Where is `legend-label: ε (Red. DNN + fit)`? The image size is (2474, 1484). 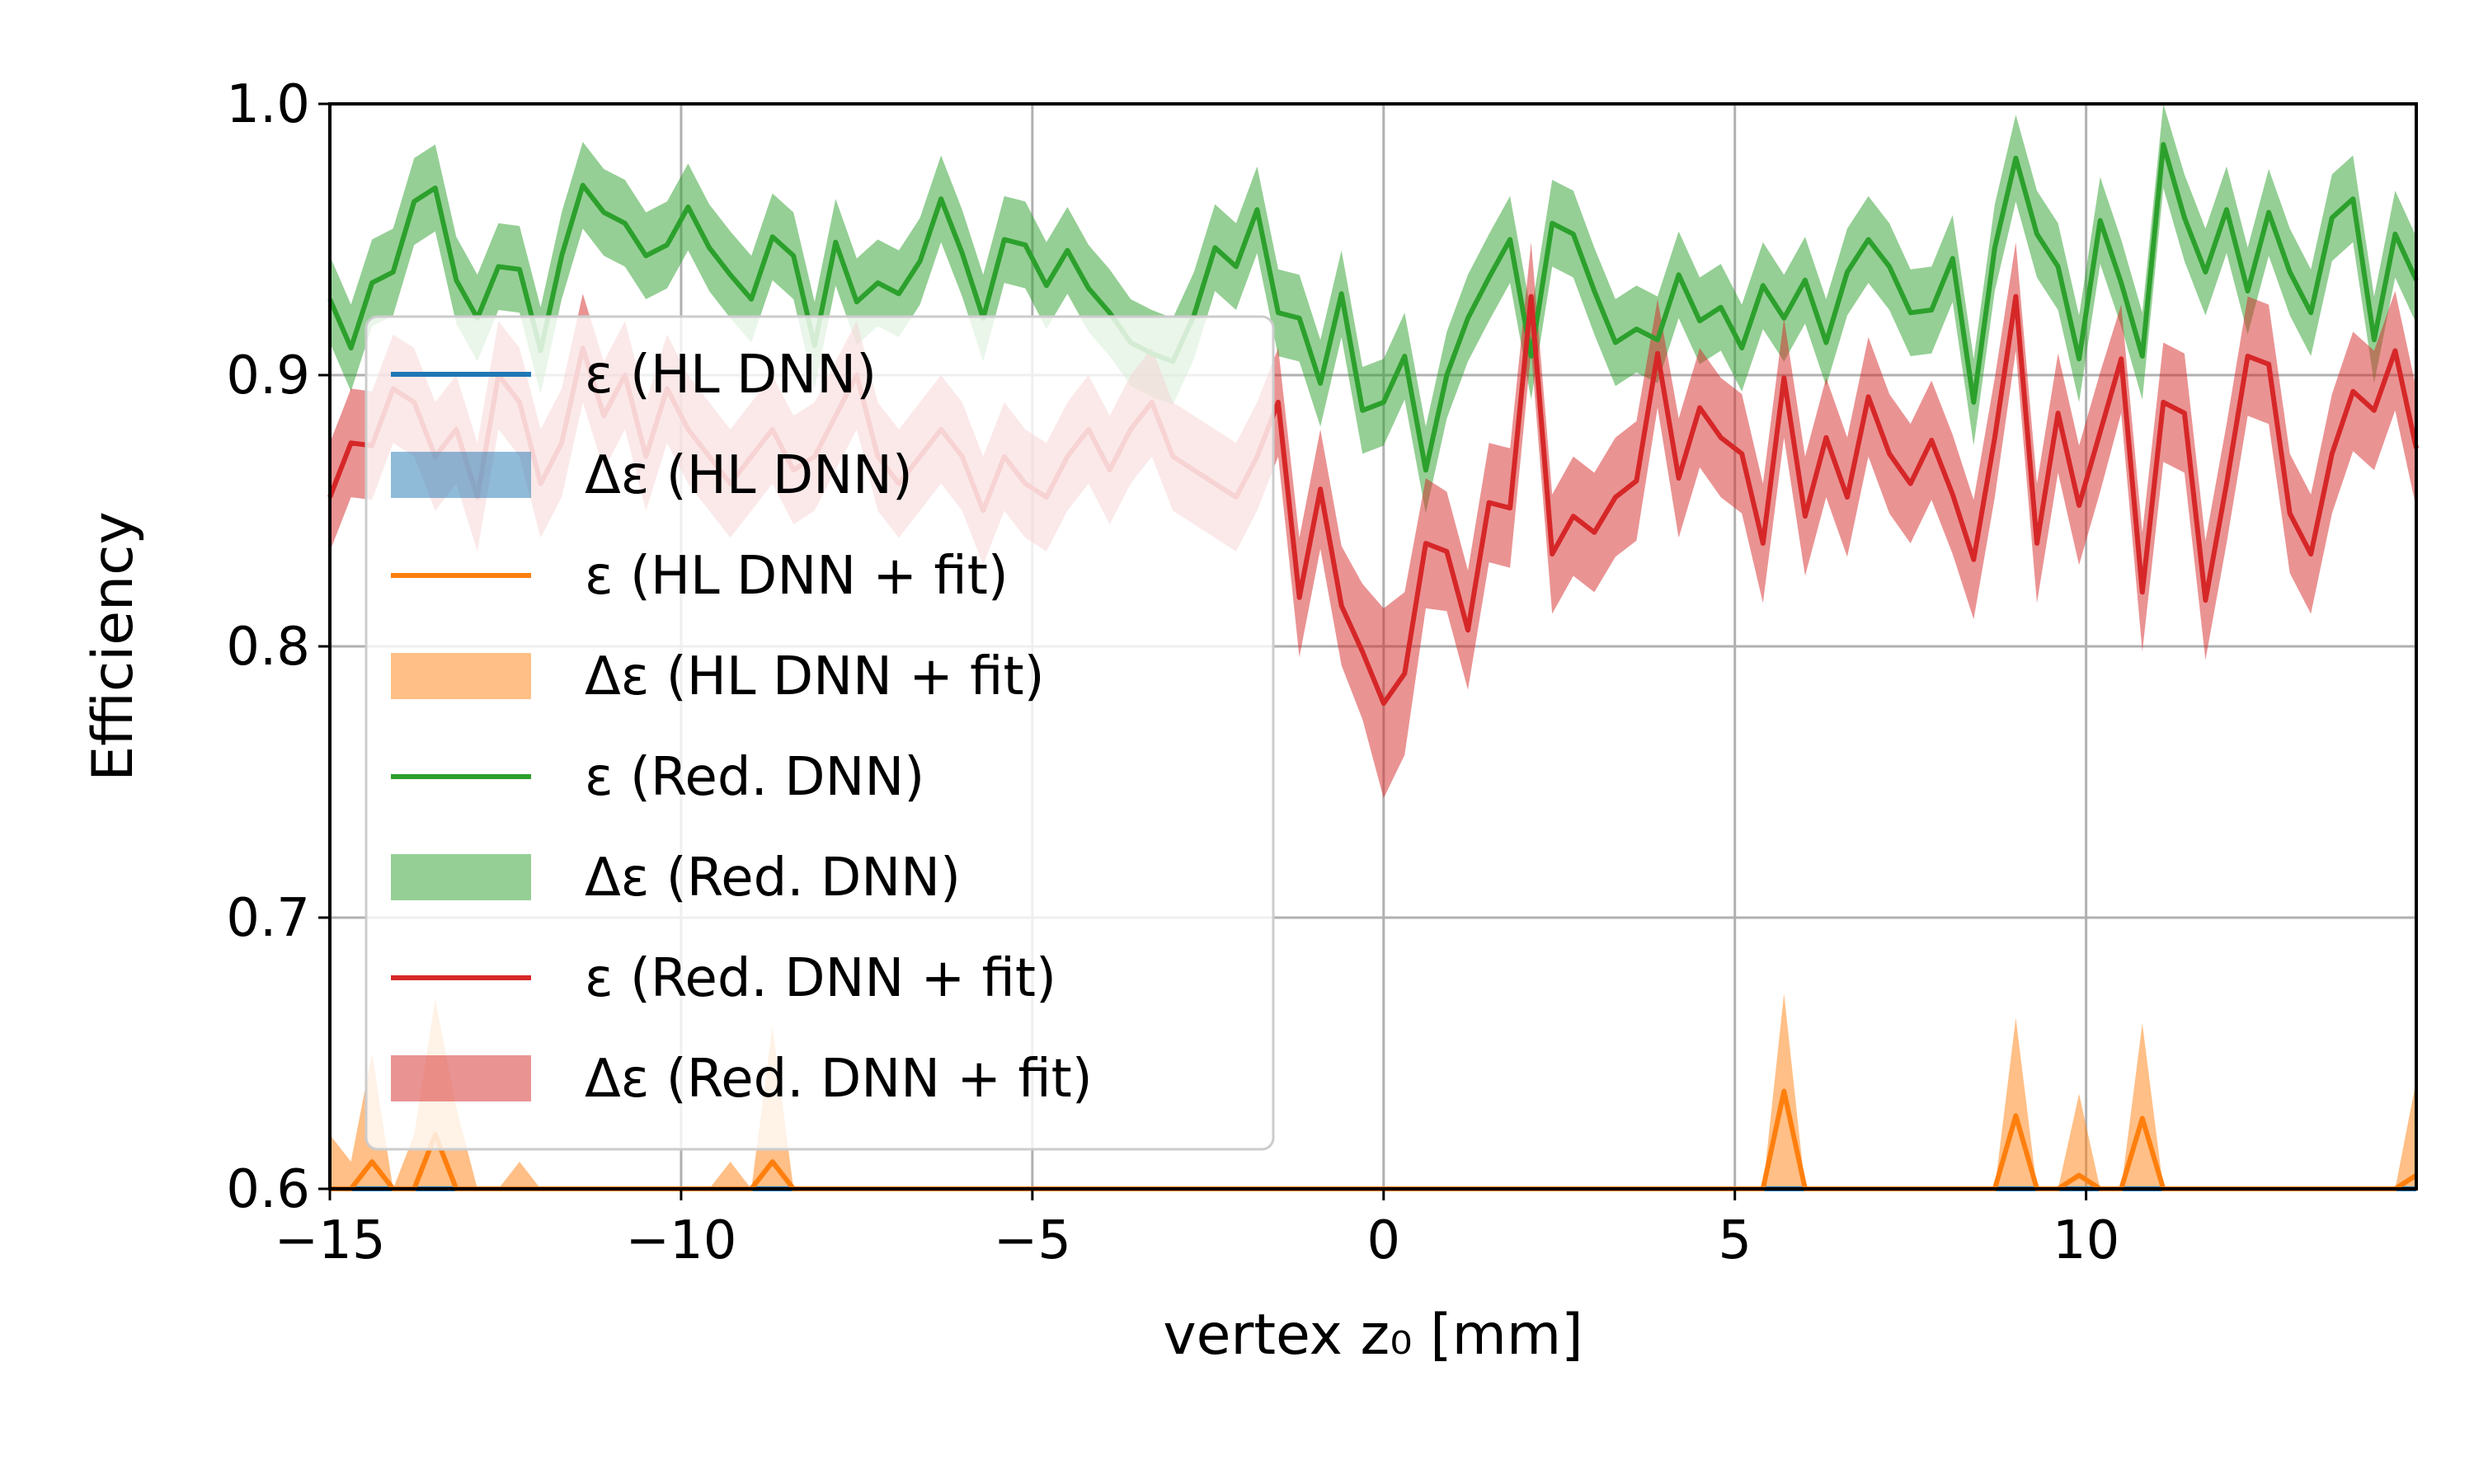 legend-label: ε (Red. DNN + fit) is located at coordinates (820, 978).